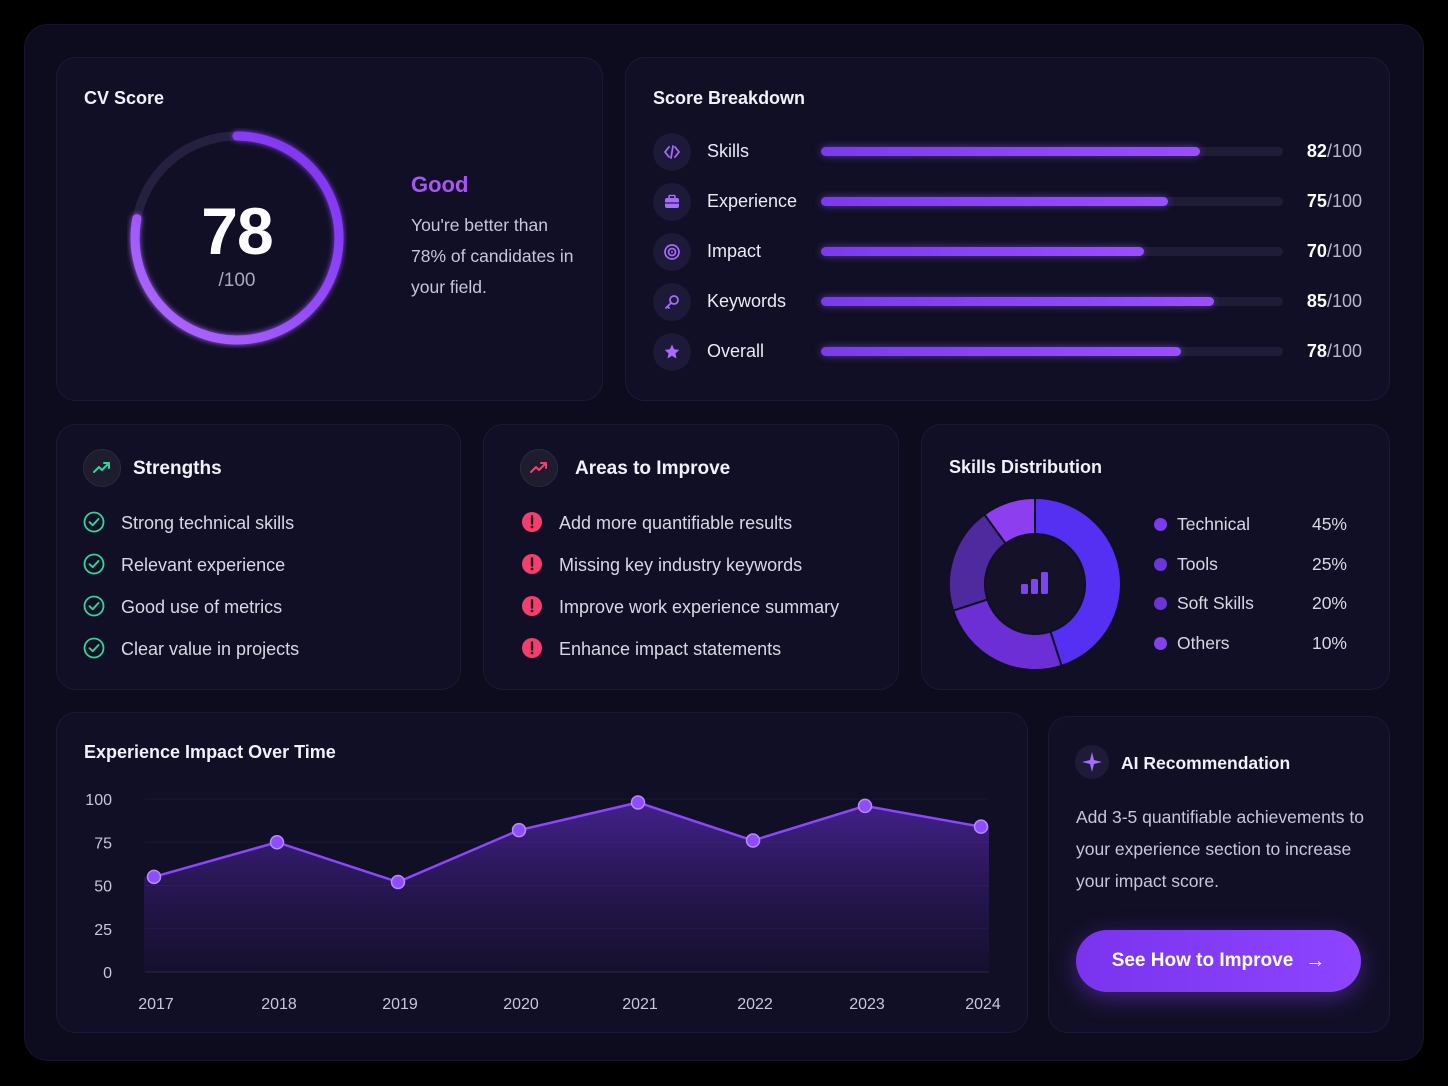  I want to click on area-fill, so click(566, 887).